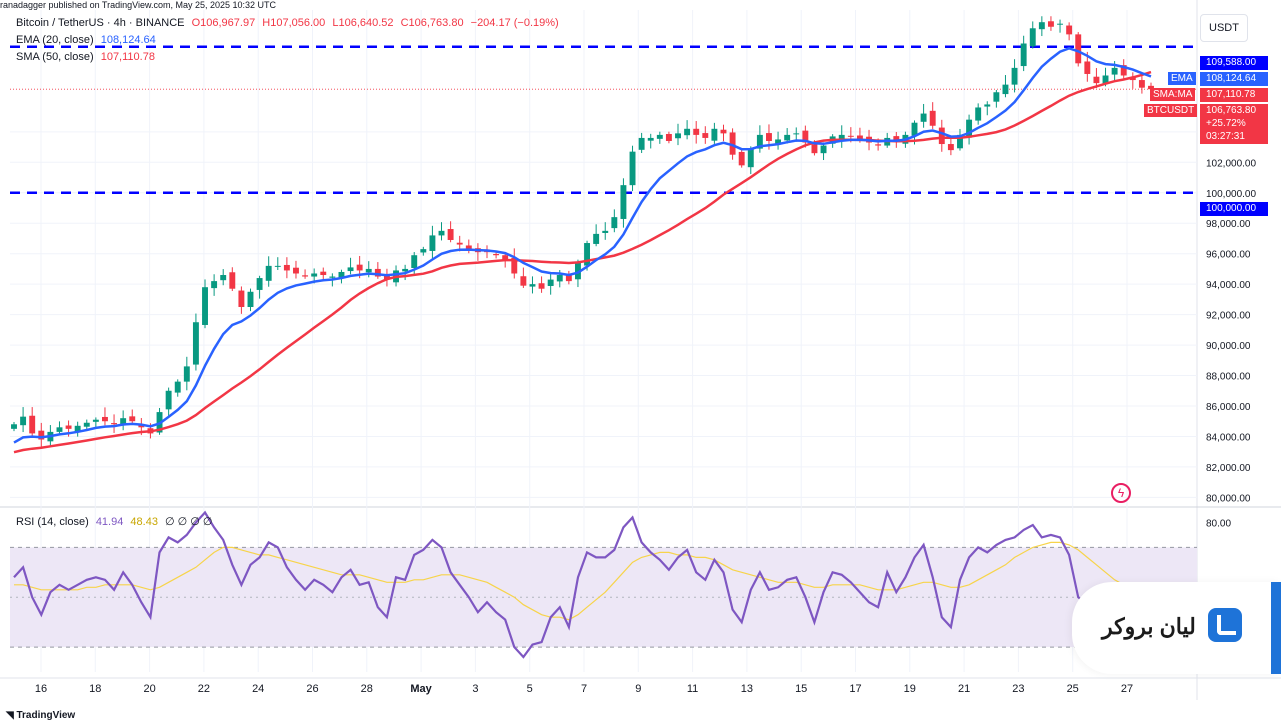  Describe the element at coordinates (1228, 377) in the screenshot. I see `y-tick-label: 88,000.00` at that location.